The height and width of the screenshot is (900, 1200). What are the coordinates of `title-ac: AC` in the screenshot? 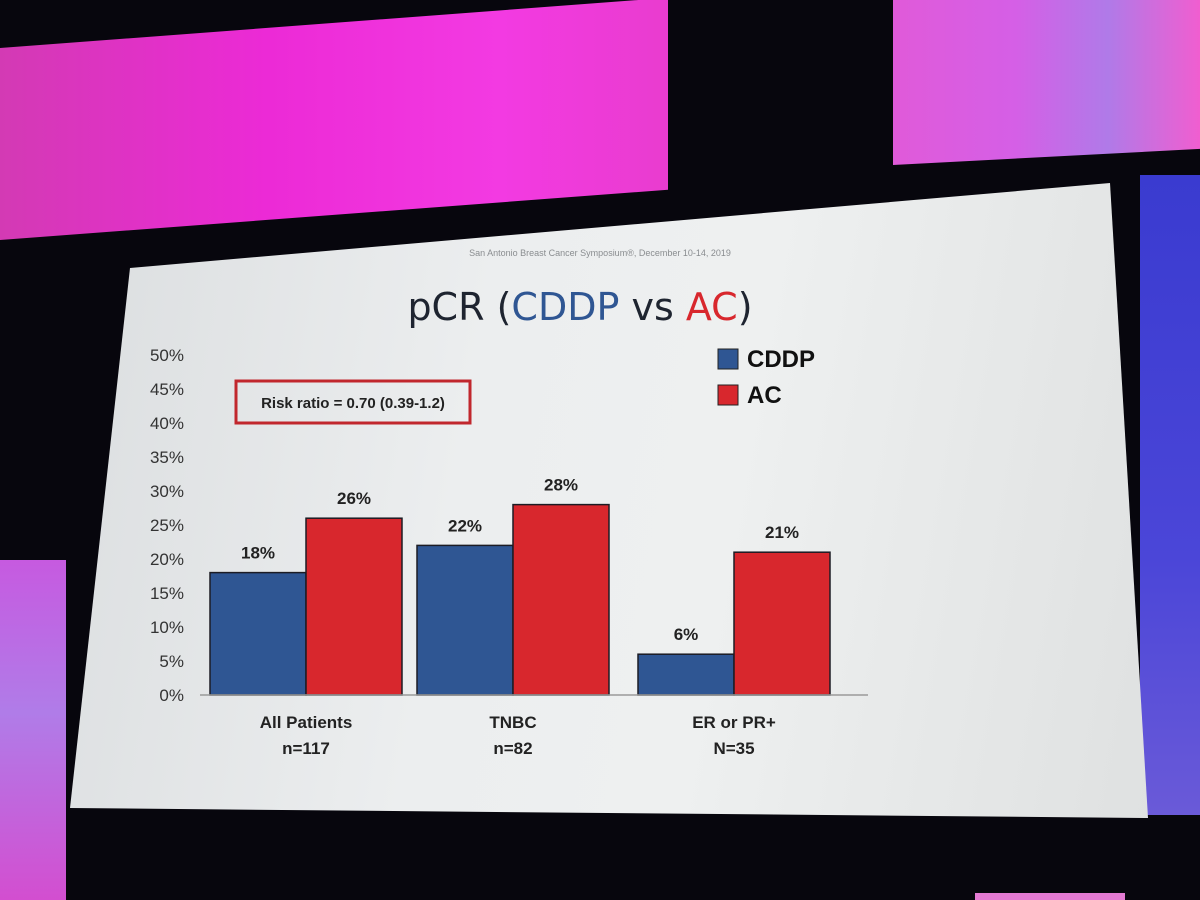 It's located at (712, 307).